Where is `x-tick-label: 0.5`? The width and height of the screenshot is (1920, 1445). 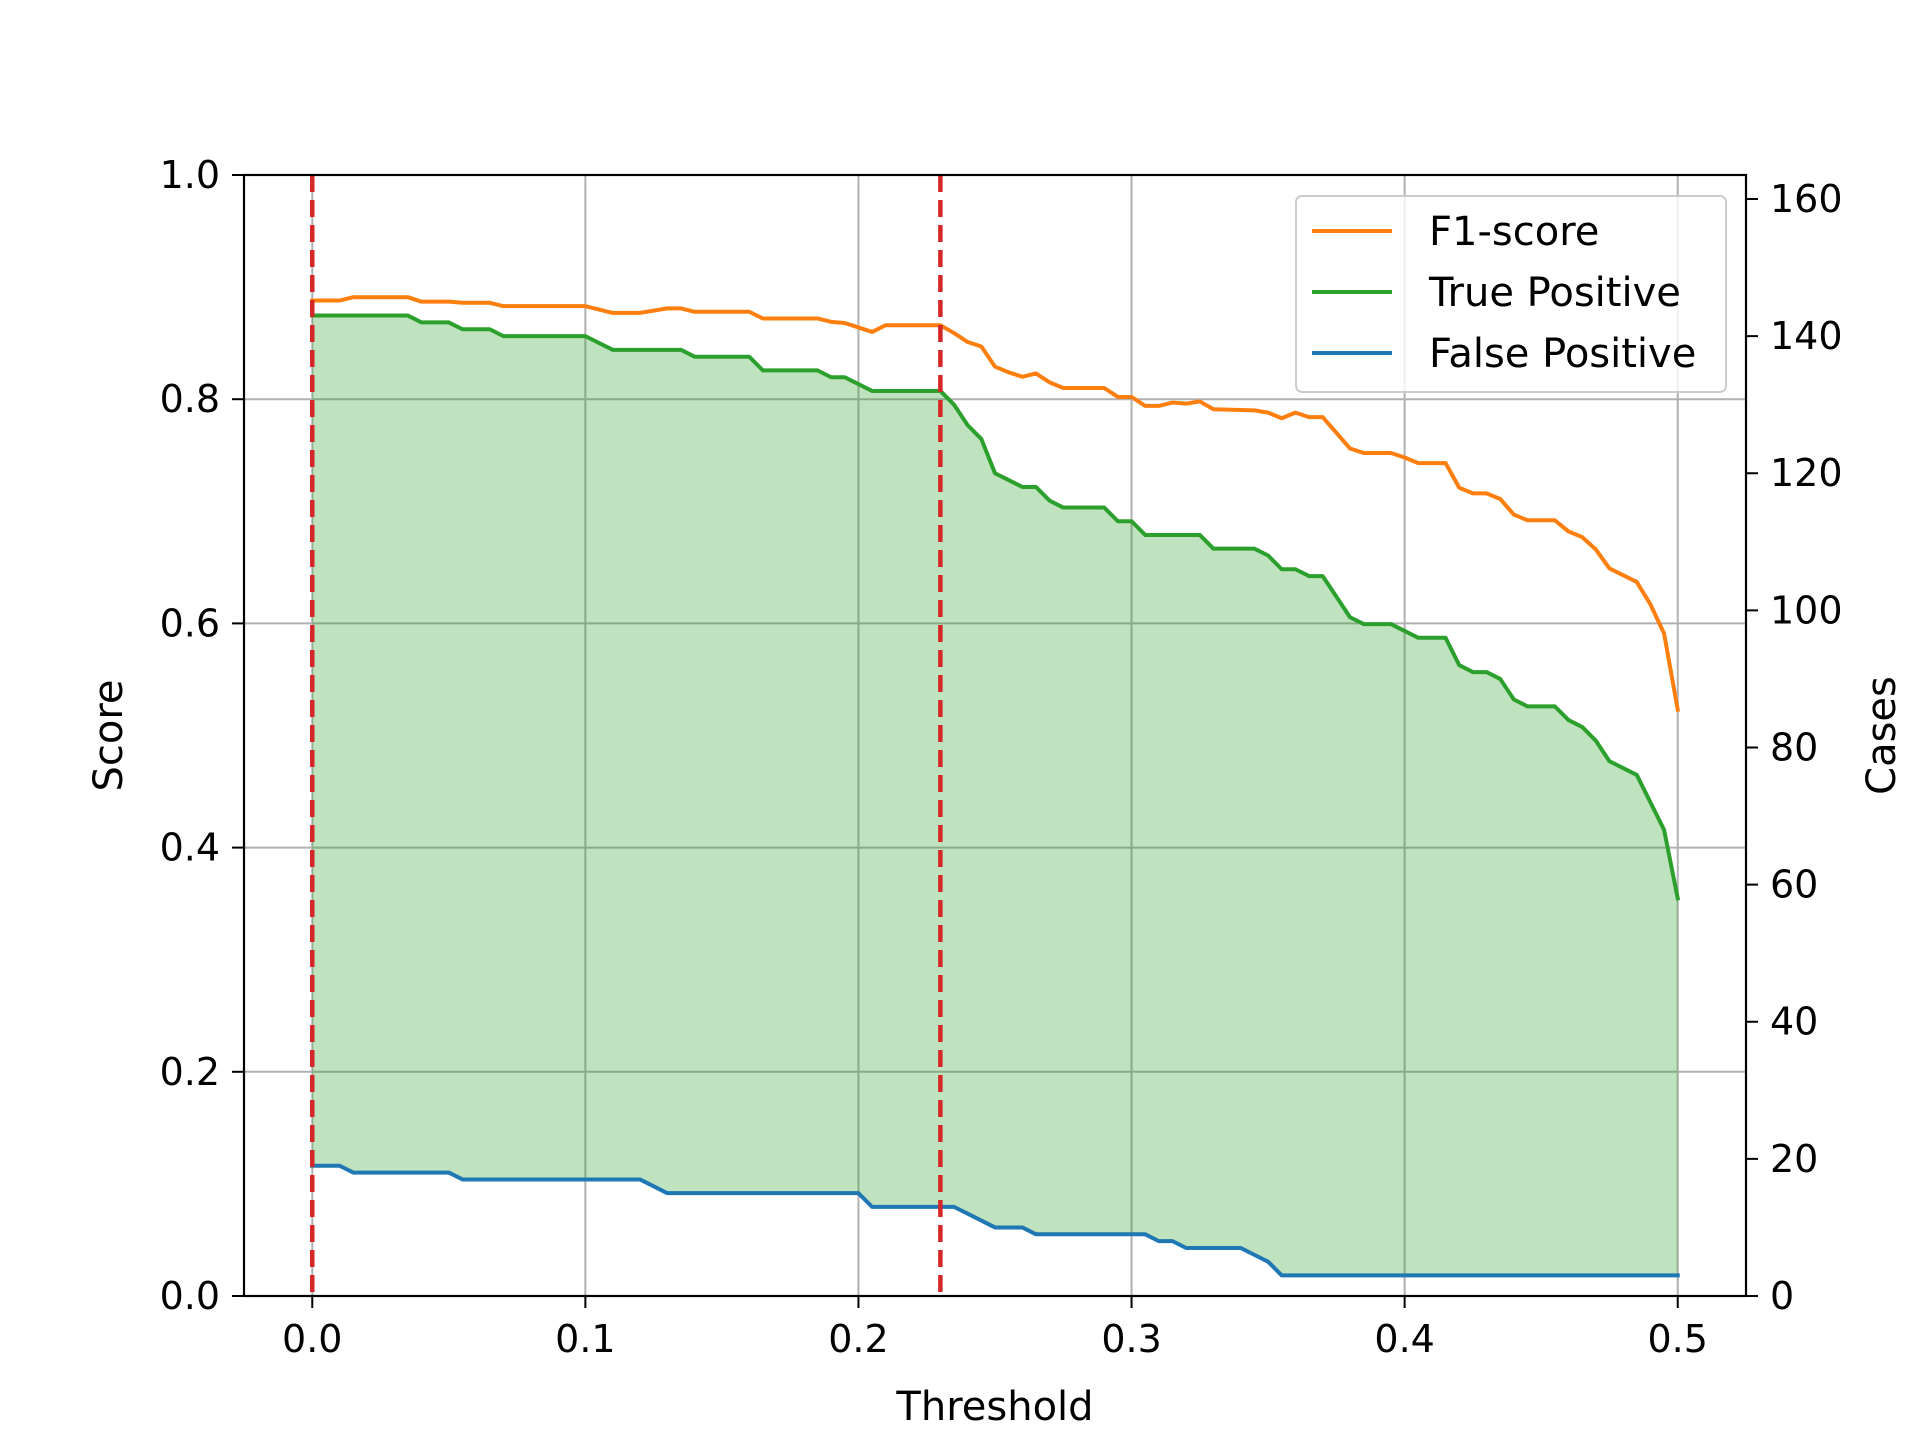 x-tick-label: 0.5 is located at coordinates (1678, 1339).